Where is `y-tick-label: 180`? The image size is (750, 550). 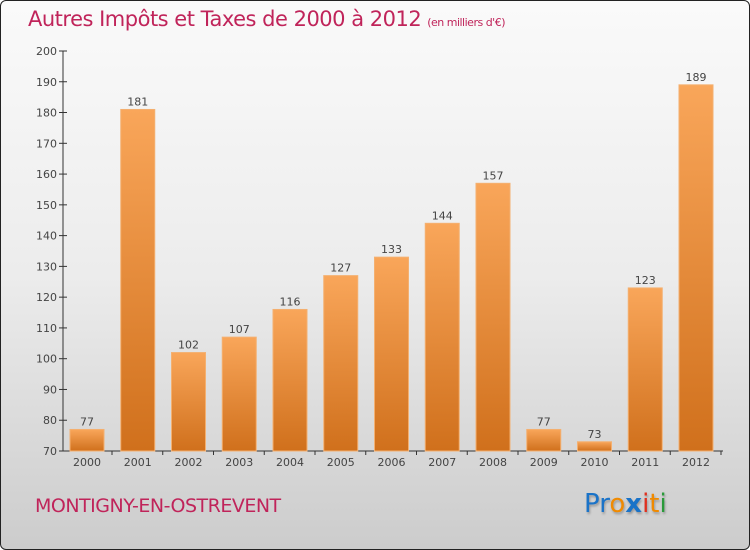 y-tick-label: 180 is located at coordinates (46, 113).